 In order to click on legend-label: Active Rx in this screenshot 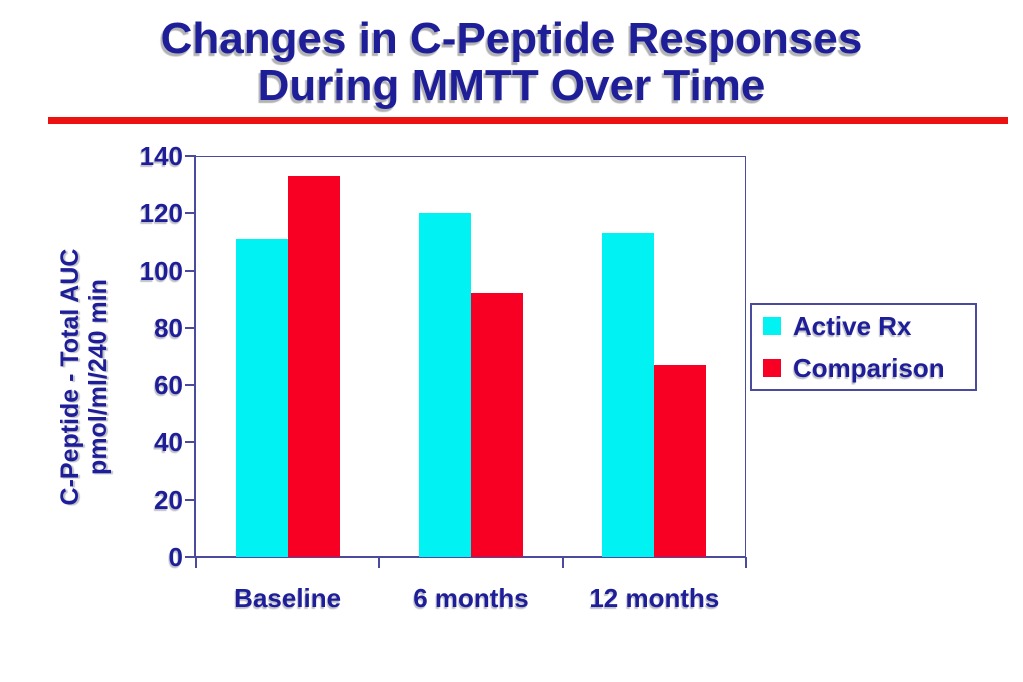, I will do `click(852, 326)`.